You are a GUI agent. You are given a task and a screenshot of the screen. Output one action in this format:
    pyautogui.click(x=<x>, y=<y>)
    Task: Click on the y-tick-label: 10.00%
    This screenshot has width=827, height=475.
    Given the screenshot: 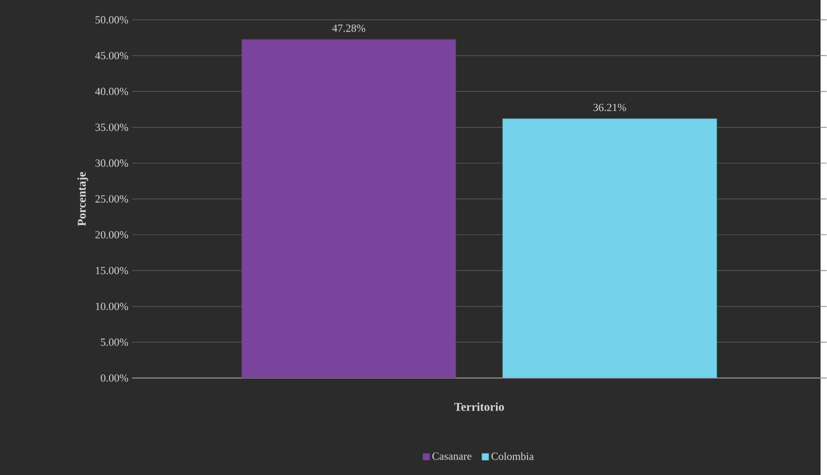 What is the action you would take?
    pyautogui.click(x=112, y=306)
    